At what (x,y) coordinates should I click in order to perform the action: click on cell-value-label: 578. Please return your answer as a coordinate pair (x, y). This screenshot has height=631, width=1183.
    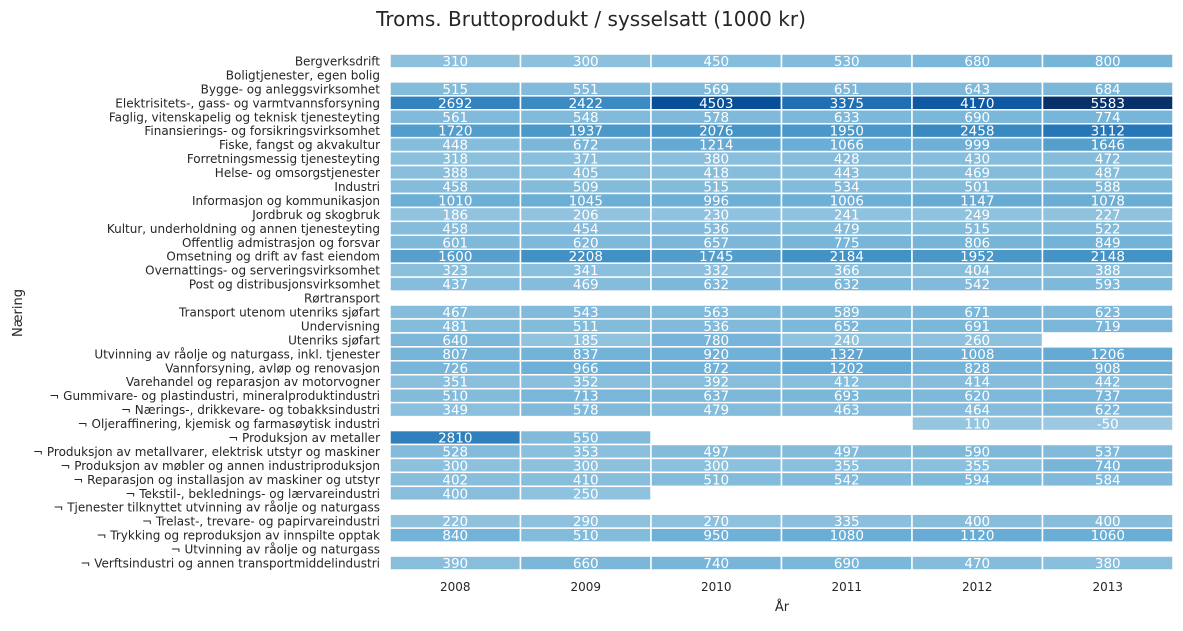
    Looking at the image, I should click on (716, 118).